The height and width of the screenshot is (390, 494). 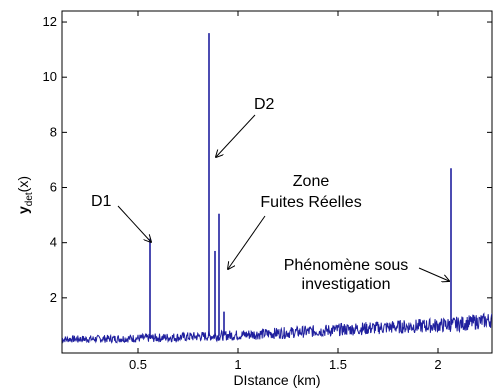 What do you see at coordinates (50, 76) in the screenshot?
I see `y-tick-label: 10` at bounding box center [50, 76].